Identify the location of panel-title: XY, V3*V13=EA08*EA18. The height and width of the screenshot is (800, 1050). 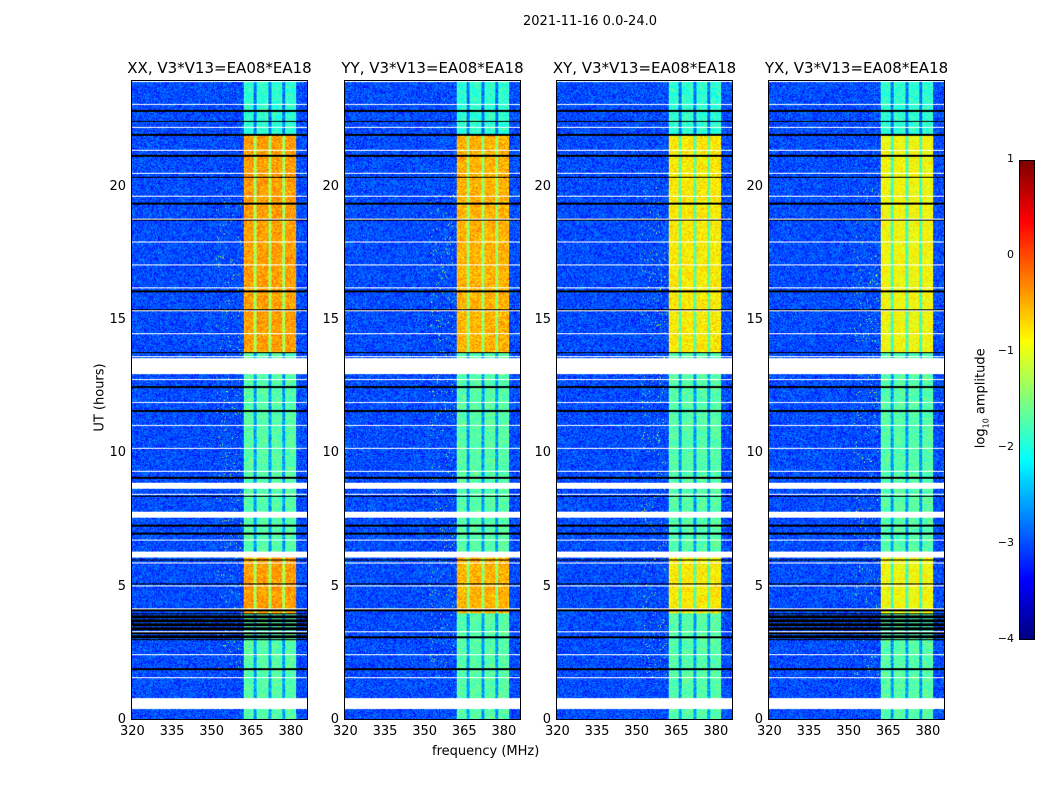
(644, 68).